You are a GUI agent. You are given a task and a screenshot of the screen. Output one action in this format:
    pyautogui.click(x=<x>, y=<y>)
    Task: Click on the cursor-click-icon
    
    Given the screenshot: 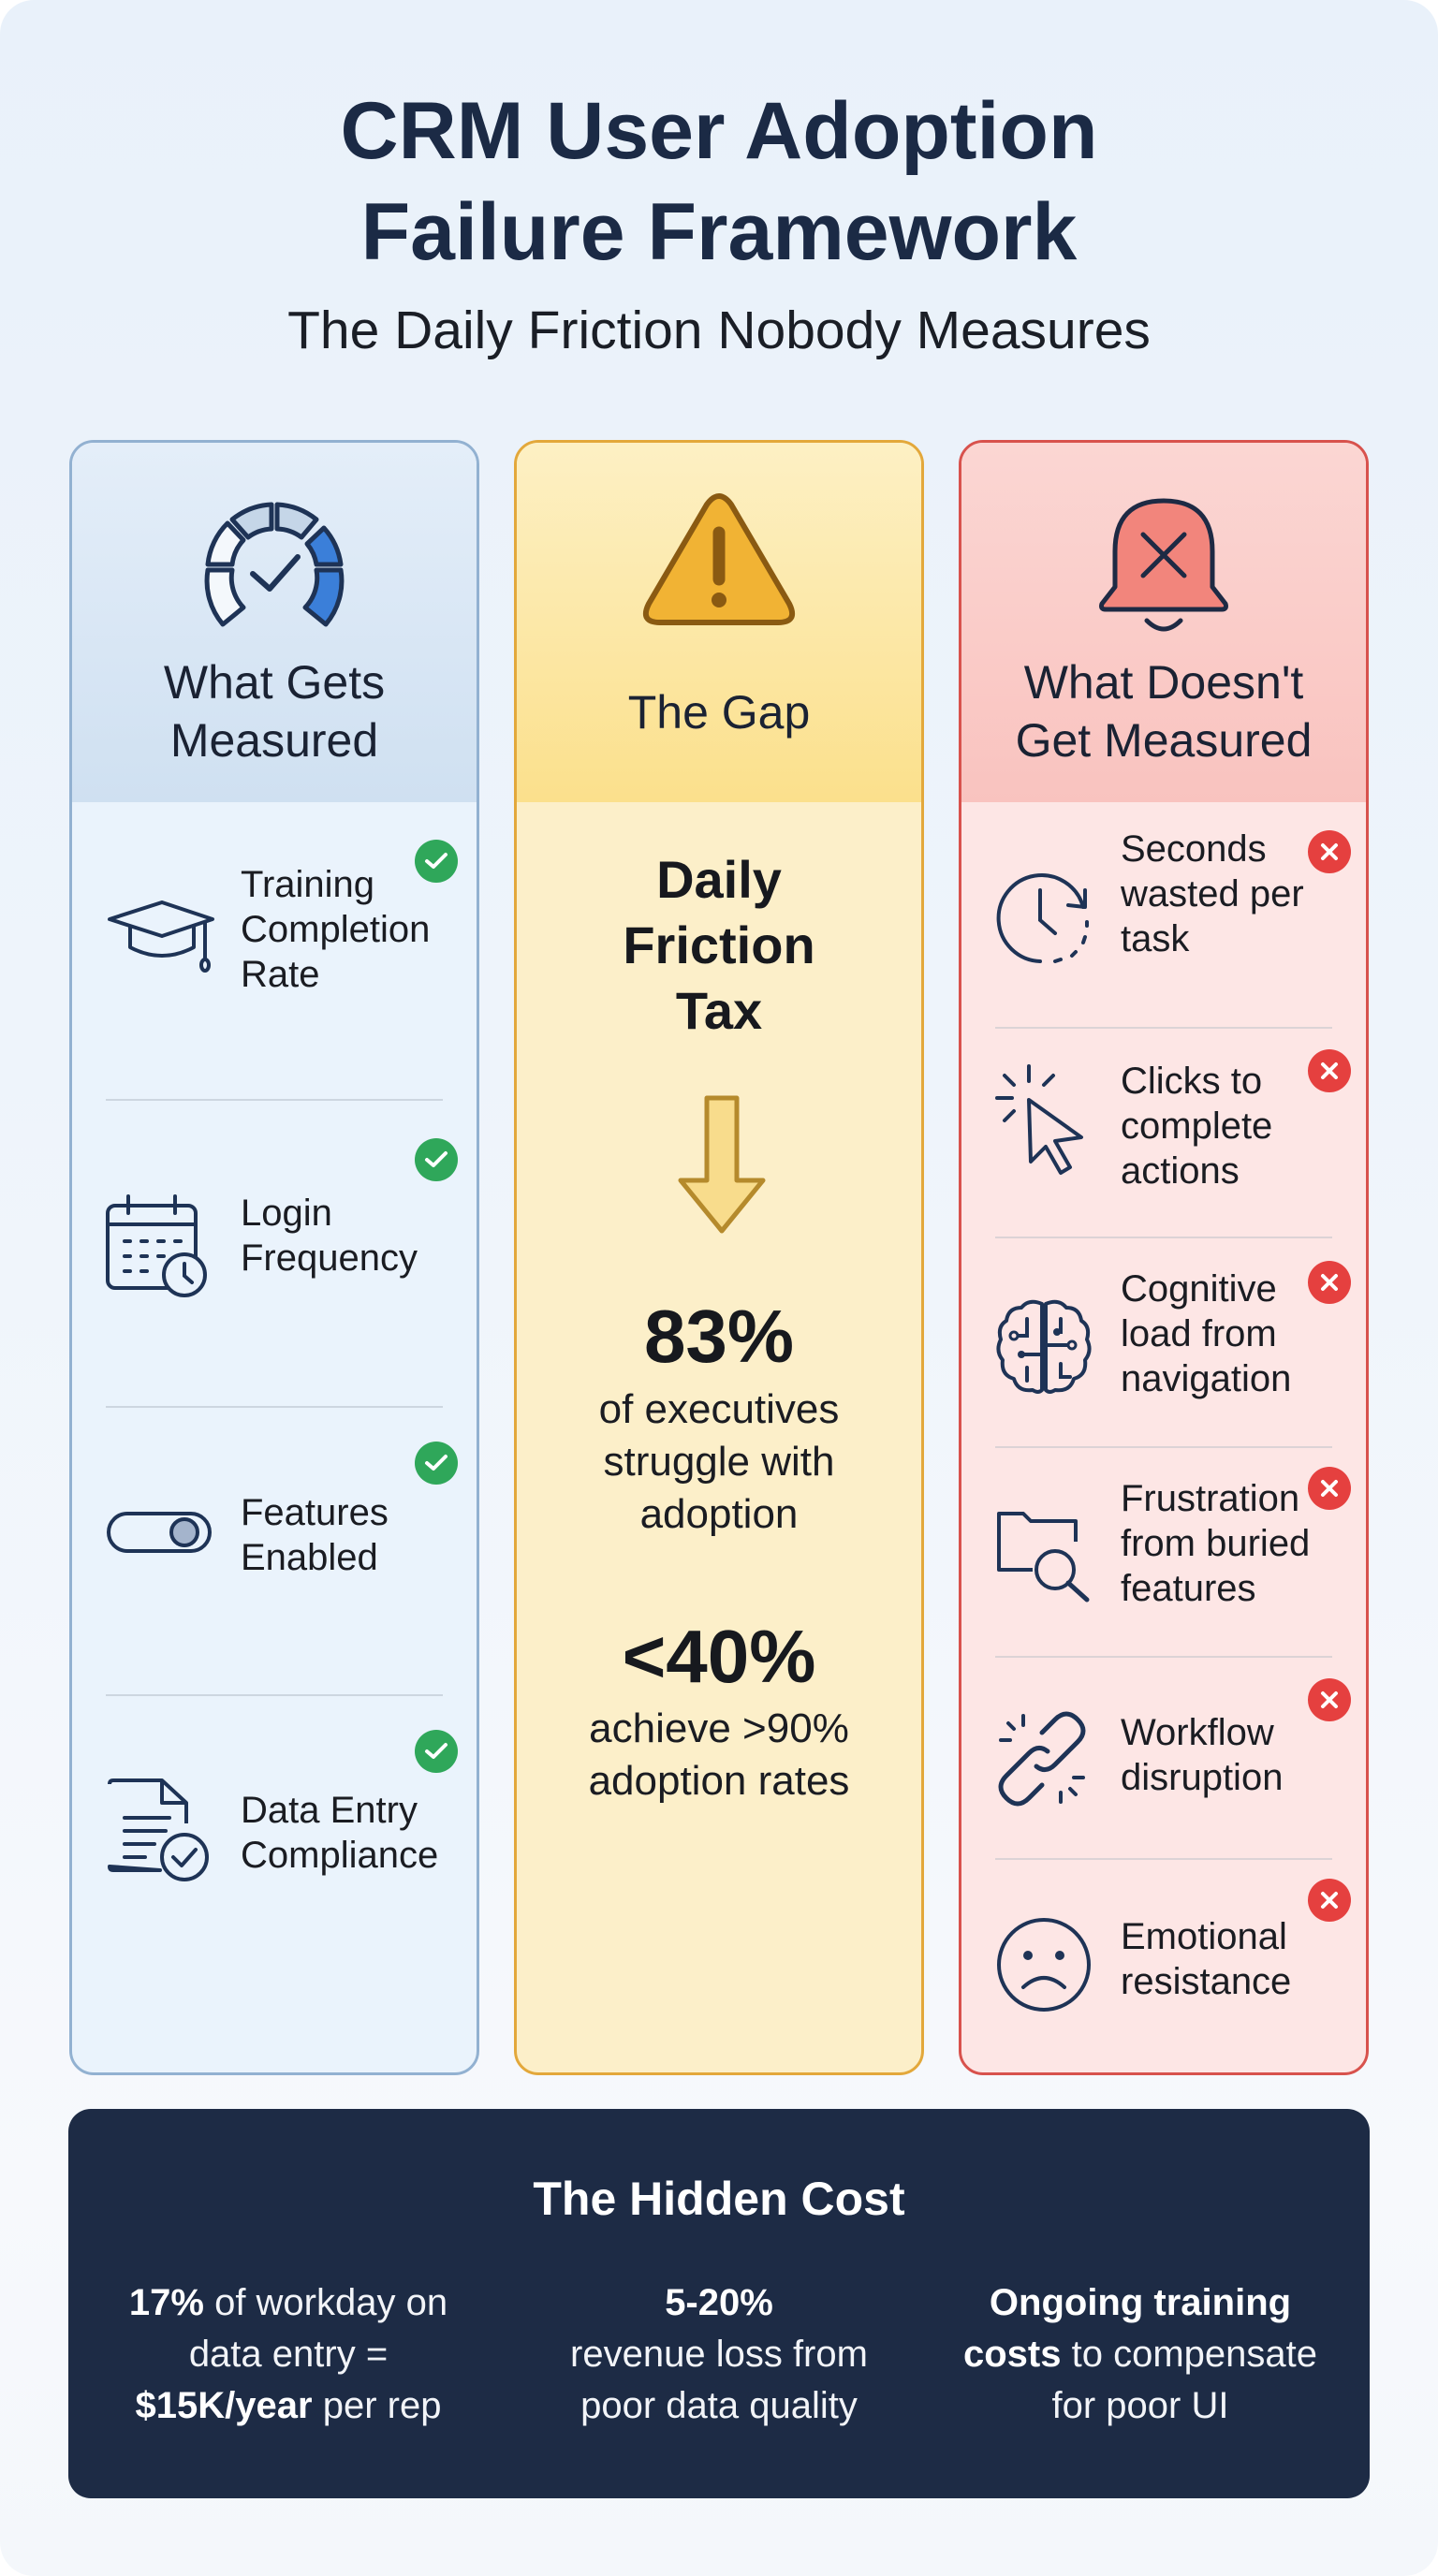 What is the action you would take?
    pyautogui.click(x=1039, y=1119)
    